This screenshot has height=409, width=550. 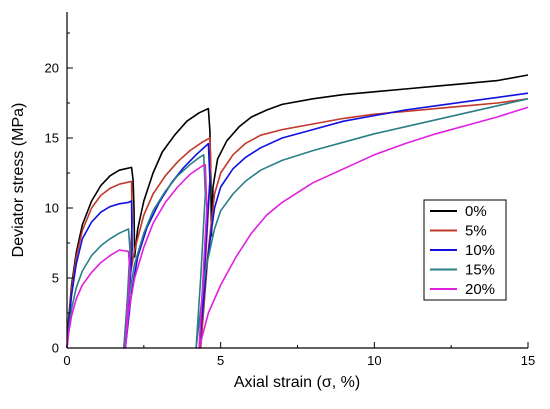 What do you see at coordinates (297, 382) in the screenshot?
I see `x-axis-title: Axial strain (σ, %)` at bounding box center [297, 382].